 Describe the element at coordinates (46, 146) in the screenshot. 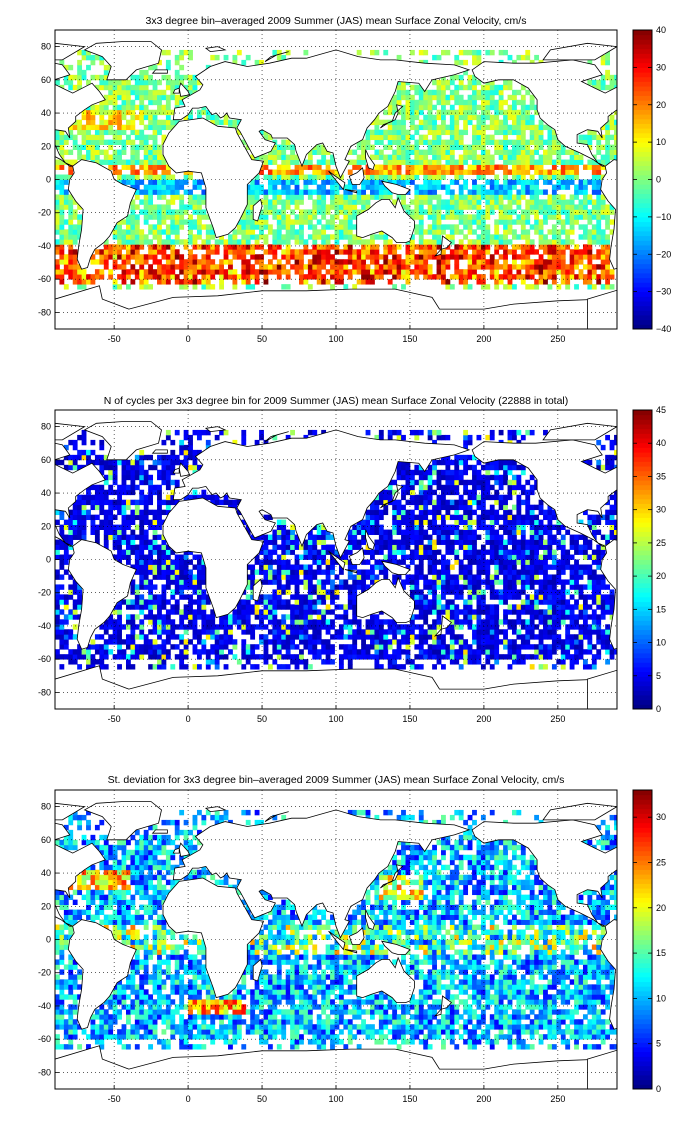

I see `y-tick-label: 20` at that location.